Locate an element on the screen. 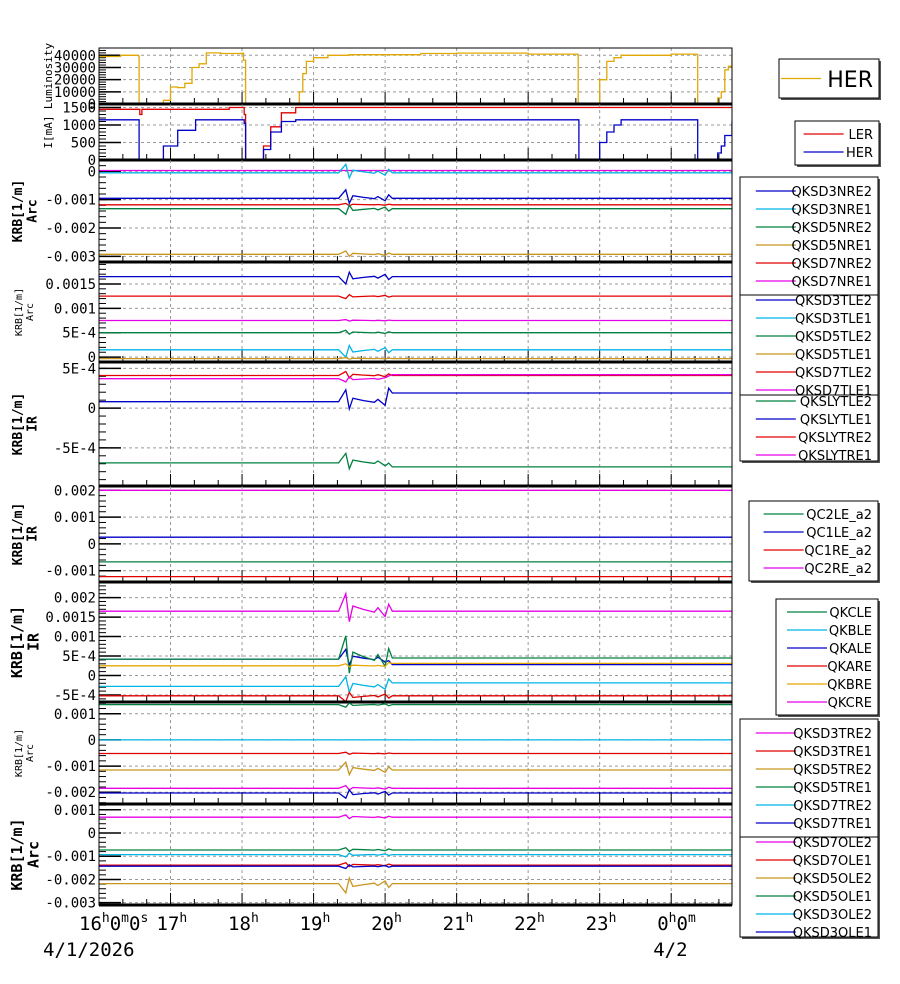  legend-label: QKSD3NRE2 is located at coordinates (831, 192).